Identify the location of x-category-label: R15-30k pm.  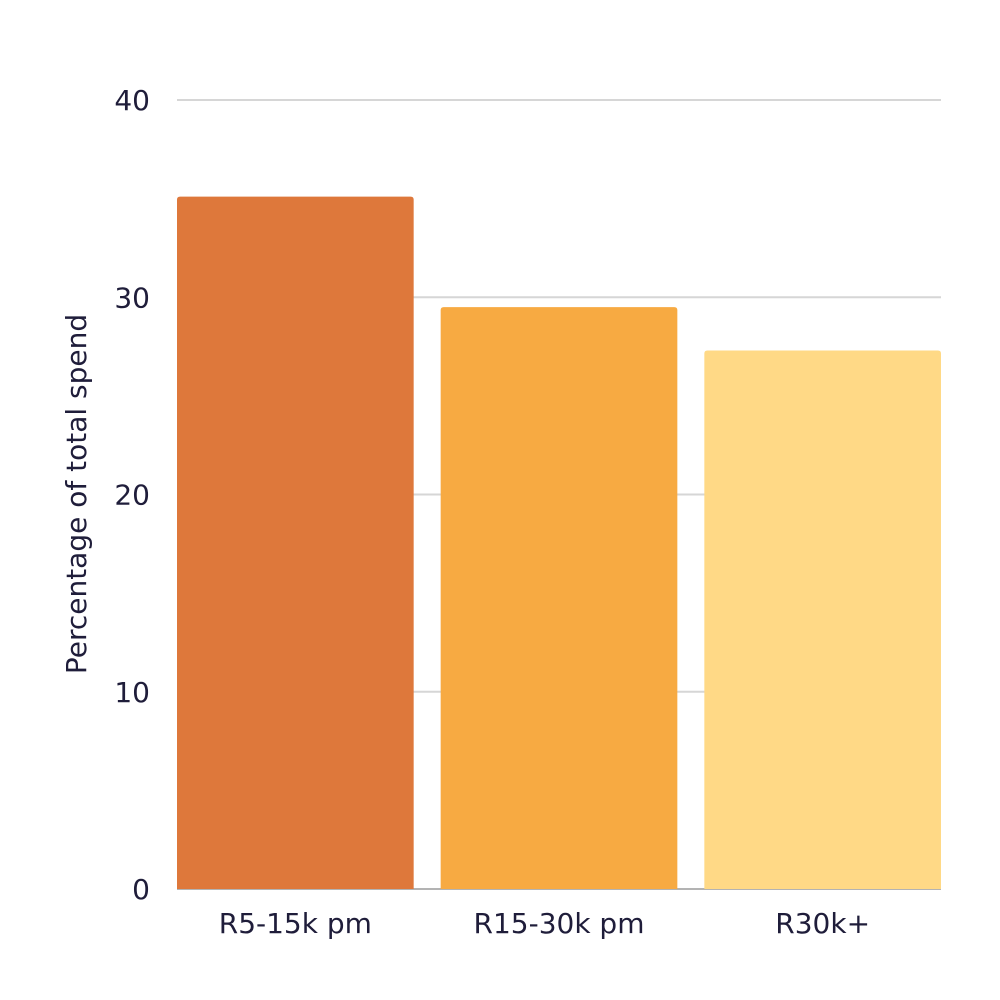
(559, 923).